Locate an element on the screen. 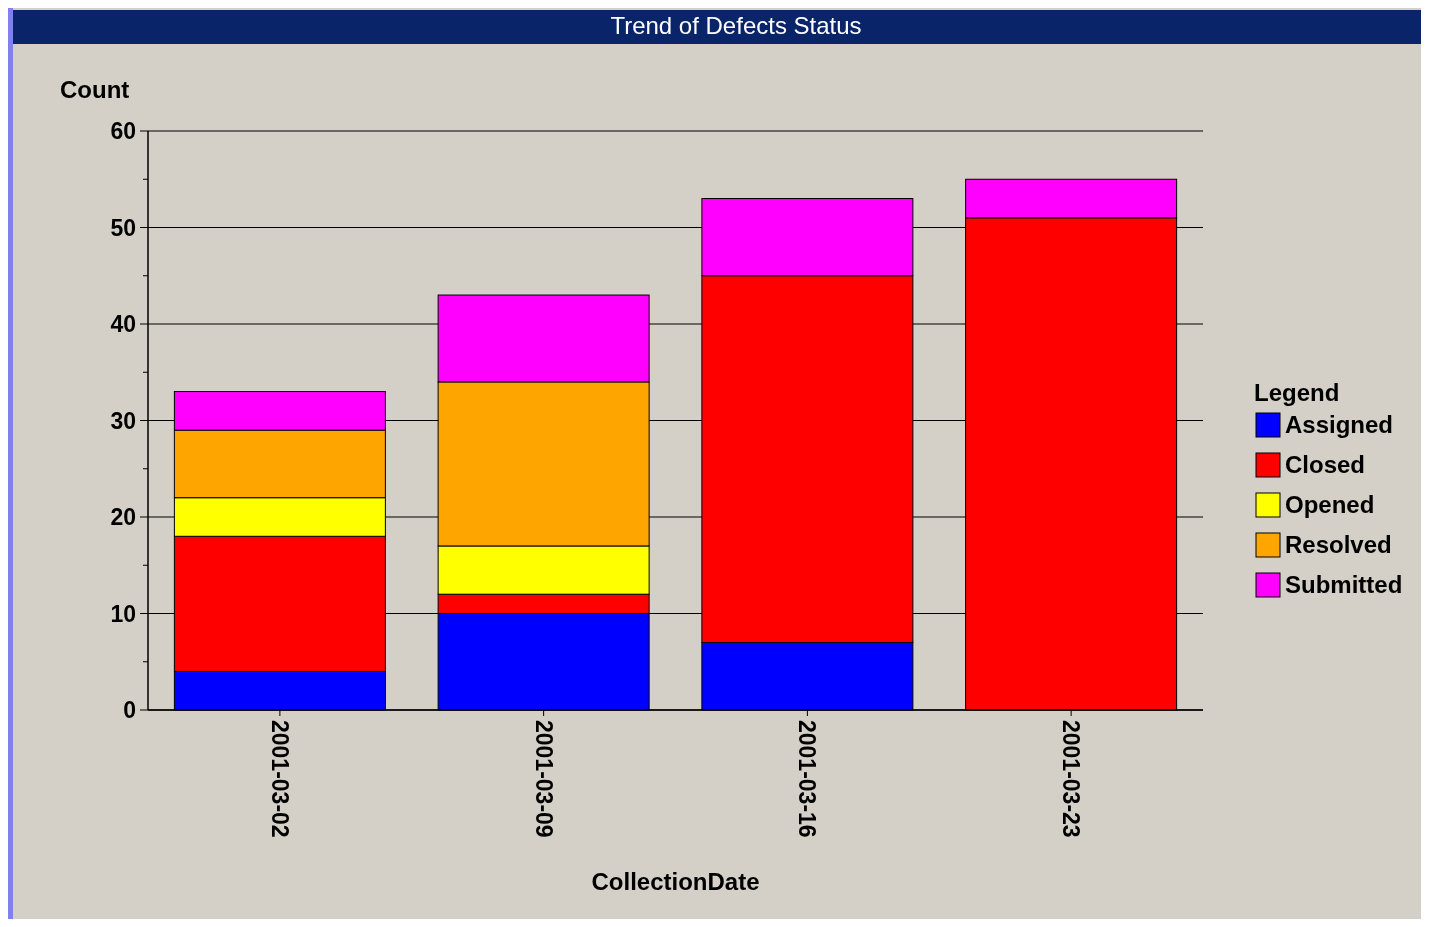  y-tick-label: 0 is located at coordinates (129, 710).